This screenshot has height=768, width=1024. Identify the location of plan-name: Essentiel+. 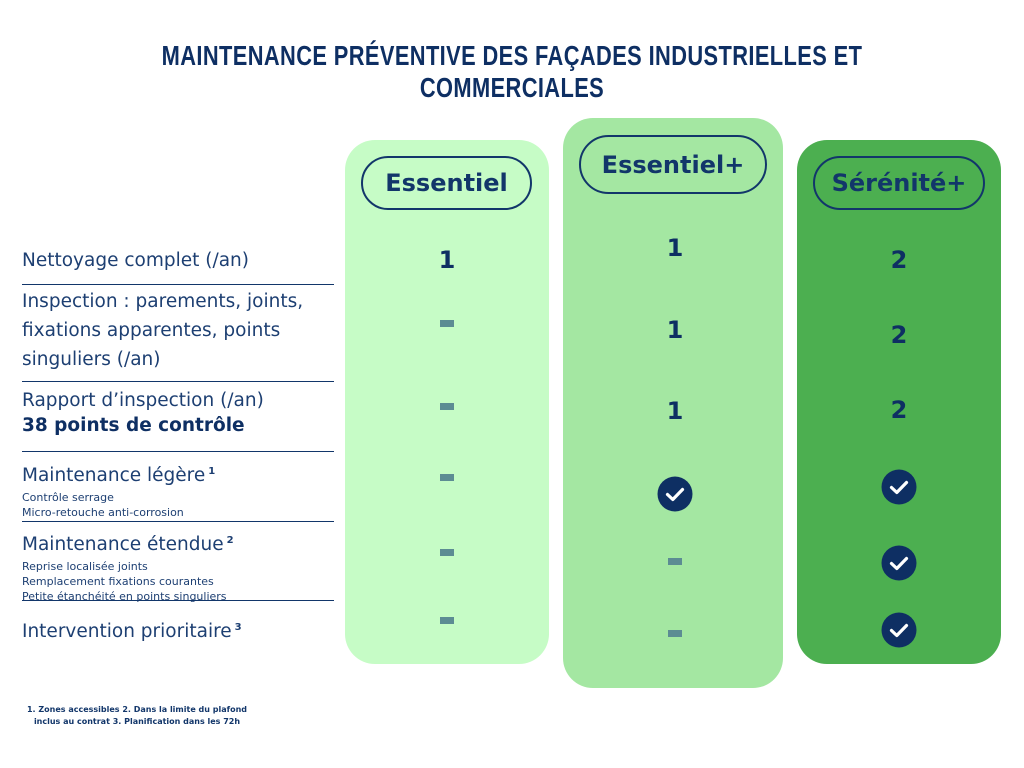
(673, 164).